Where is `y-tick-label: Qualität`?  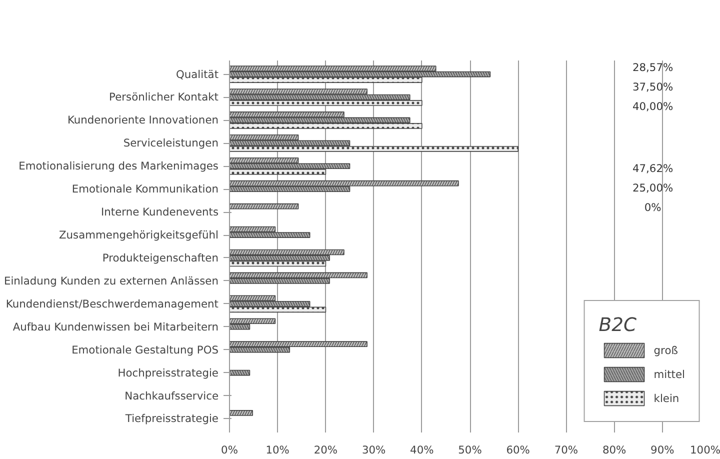 y-tick-label: Qualität is located at coordinates (197, 74).